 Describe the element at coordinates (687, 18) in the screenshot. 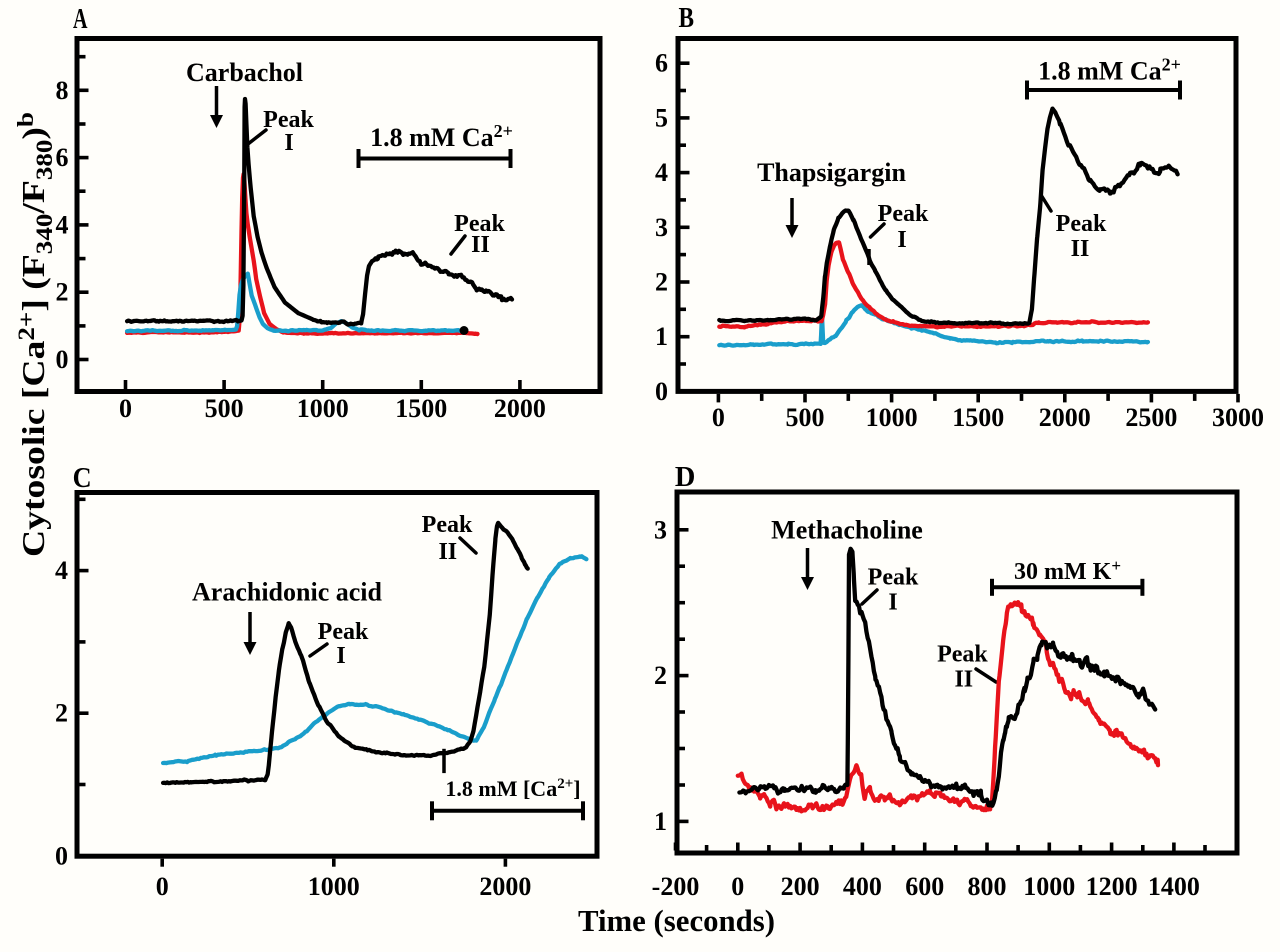

I see `svg-text: B` at that location.